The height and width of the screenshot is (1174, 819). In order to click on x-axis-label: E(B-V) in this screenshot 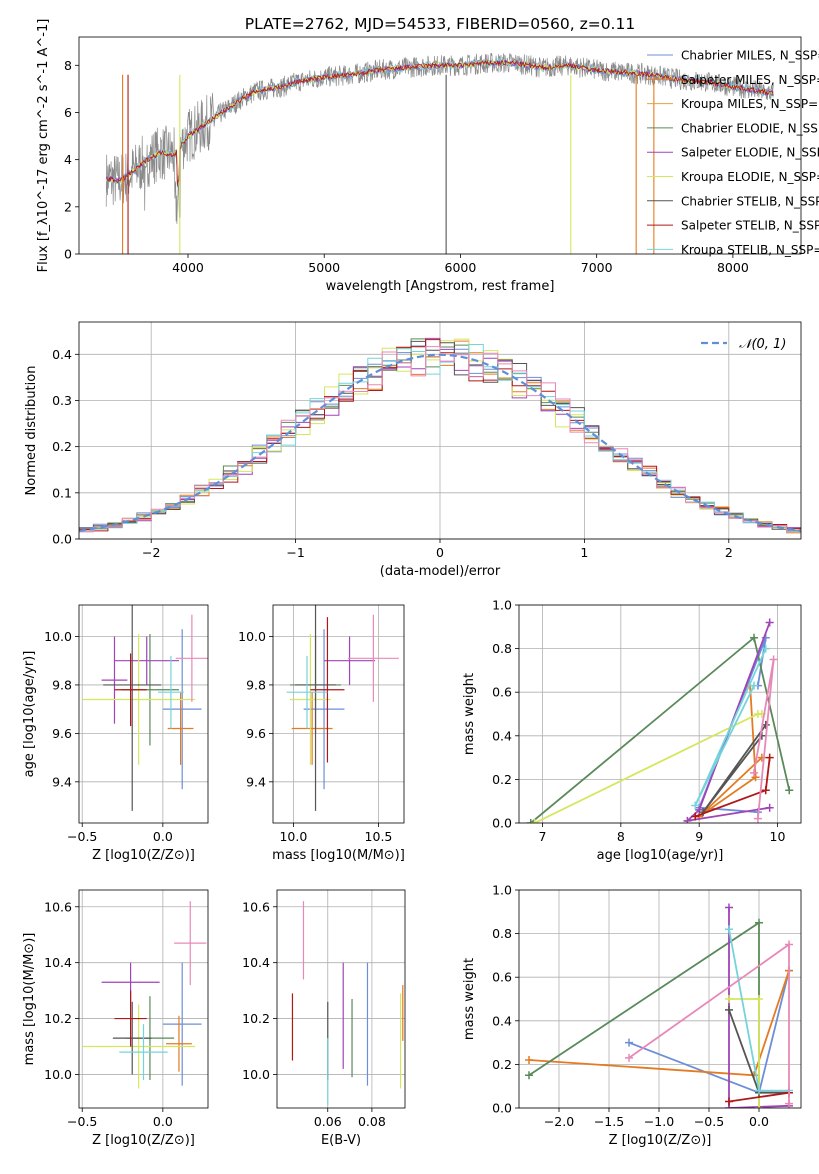, I will do `click(341, 1140)`.